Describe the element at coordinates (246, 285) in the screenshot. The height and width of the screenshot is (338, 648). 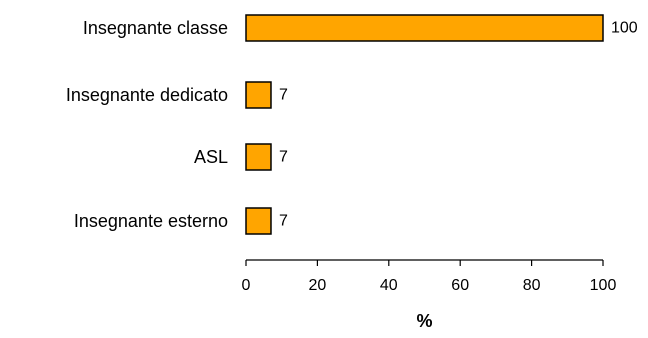
I see `x-tick-label-0: 0` at that location.